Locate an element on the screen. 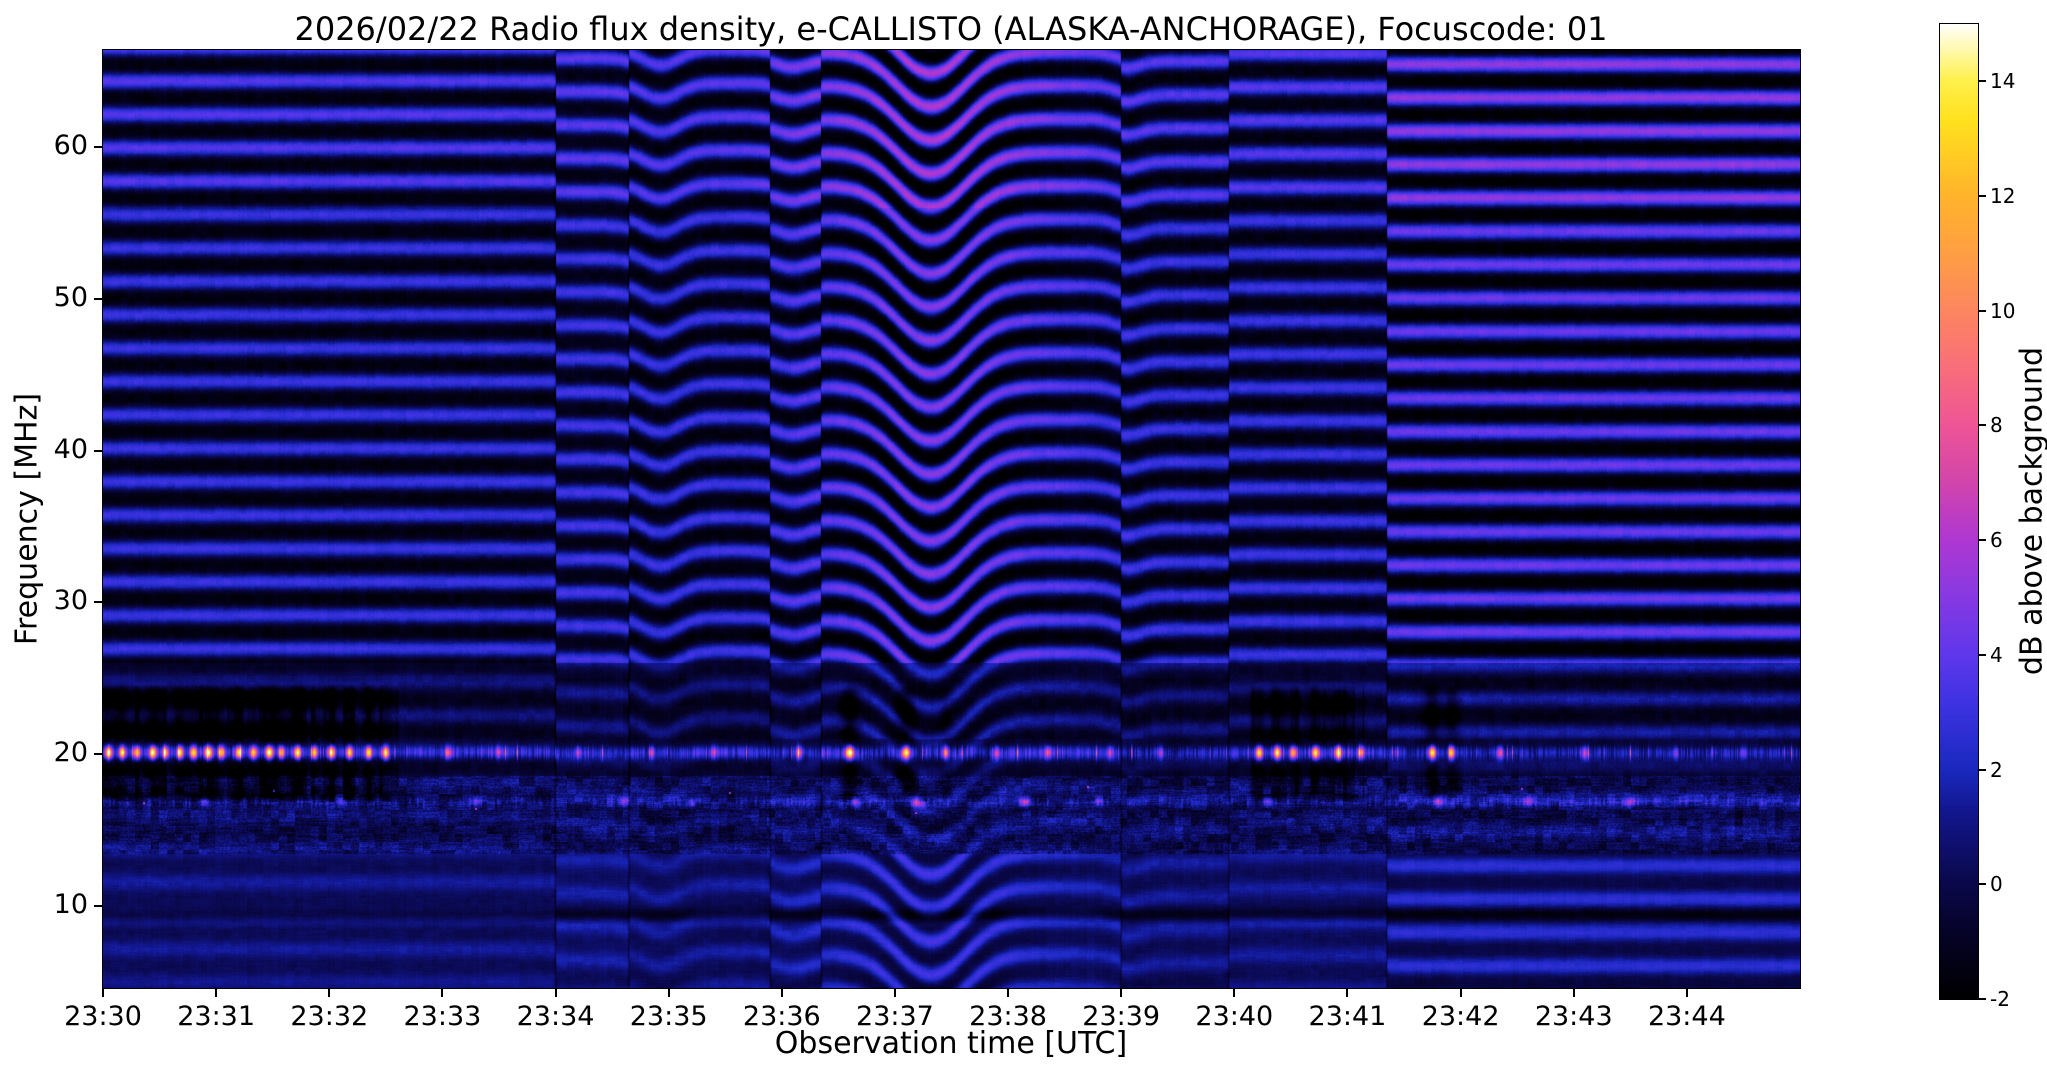 This screenshot has width=2047, height=1067. colorbar is located at coordinates (1959, 511).